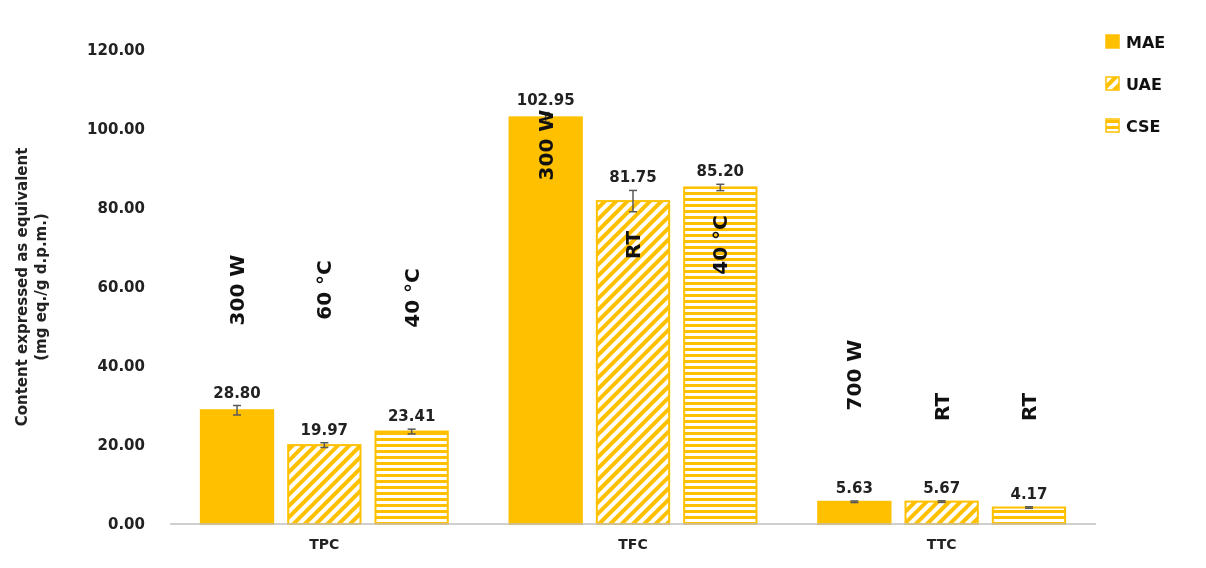 The image size is (1206, 568). Describe the element at coordinates (545, 99) in the screenshot. I see `data-label: 102.95` at that location.